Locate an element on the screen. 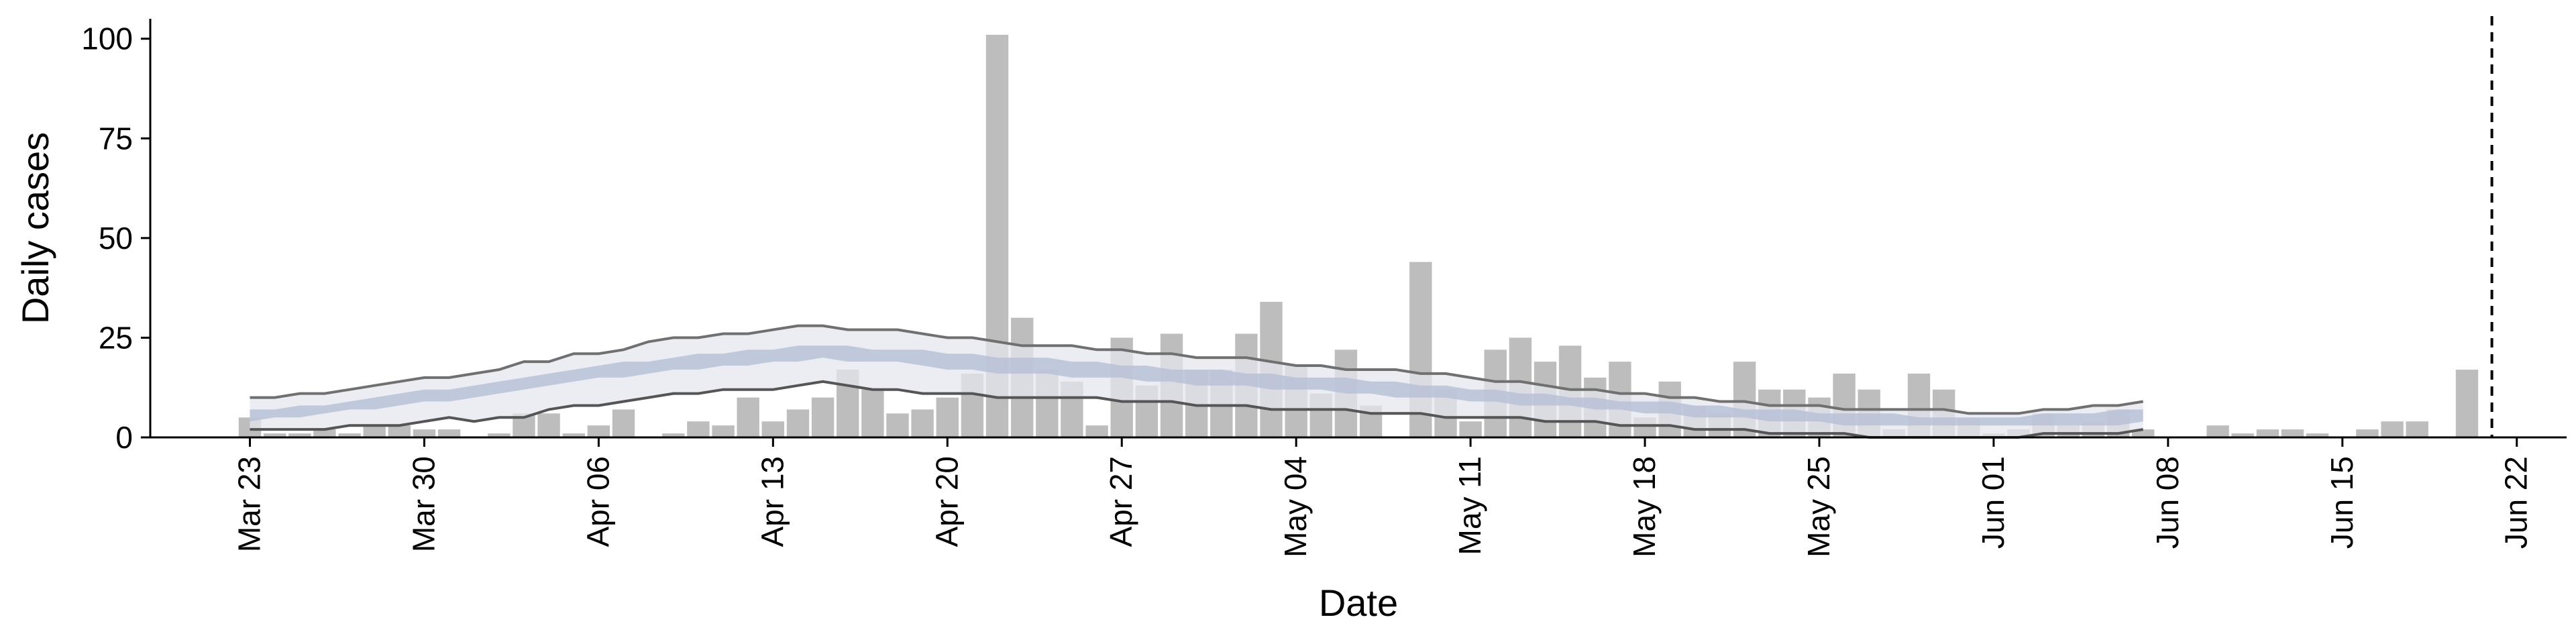 The image size is (2576, 644). y-tick-label: 50 is located at coordinates (116, 238).